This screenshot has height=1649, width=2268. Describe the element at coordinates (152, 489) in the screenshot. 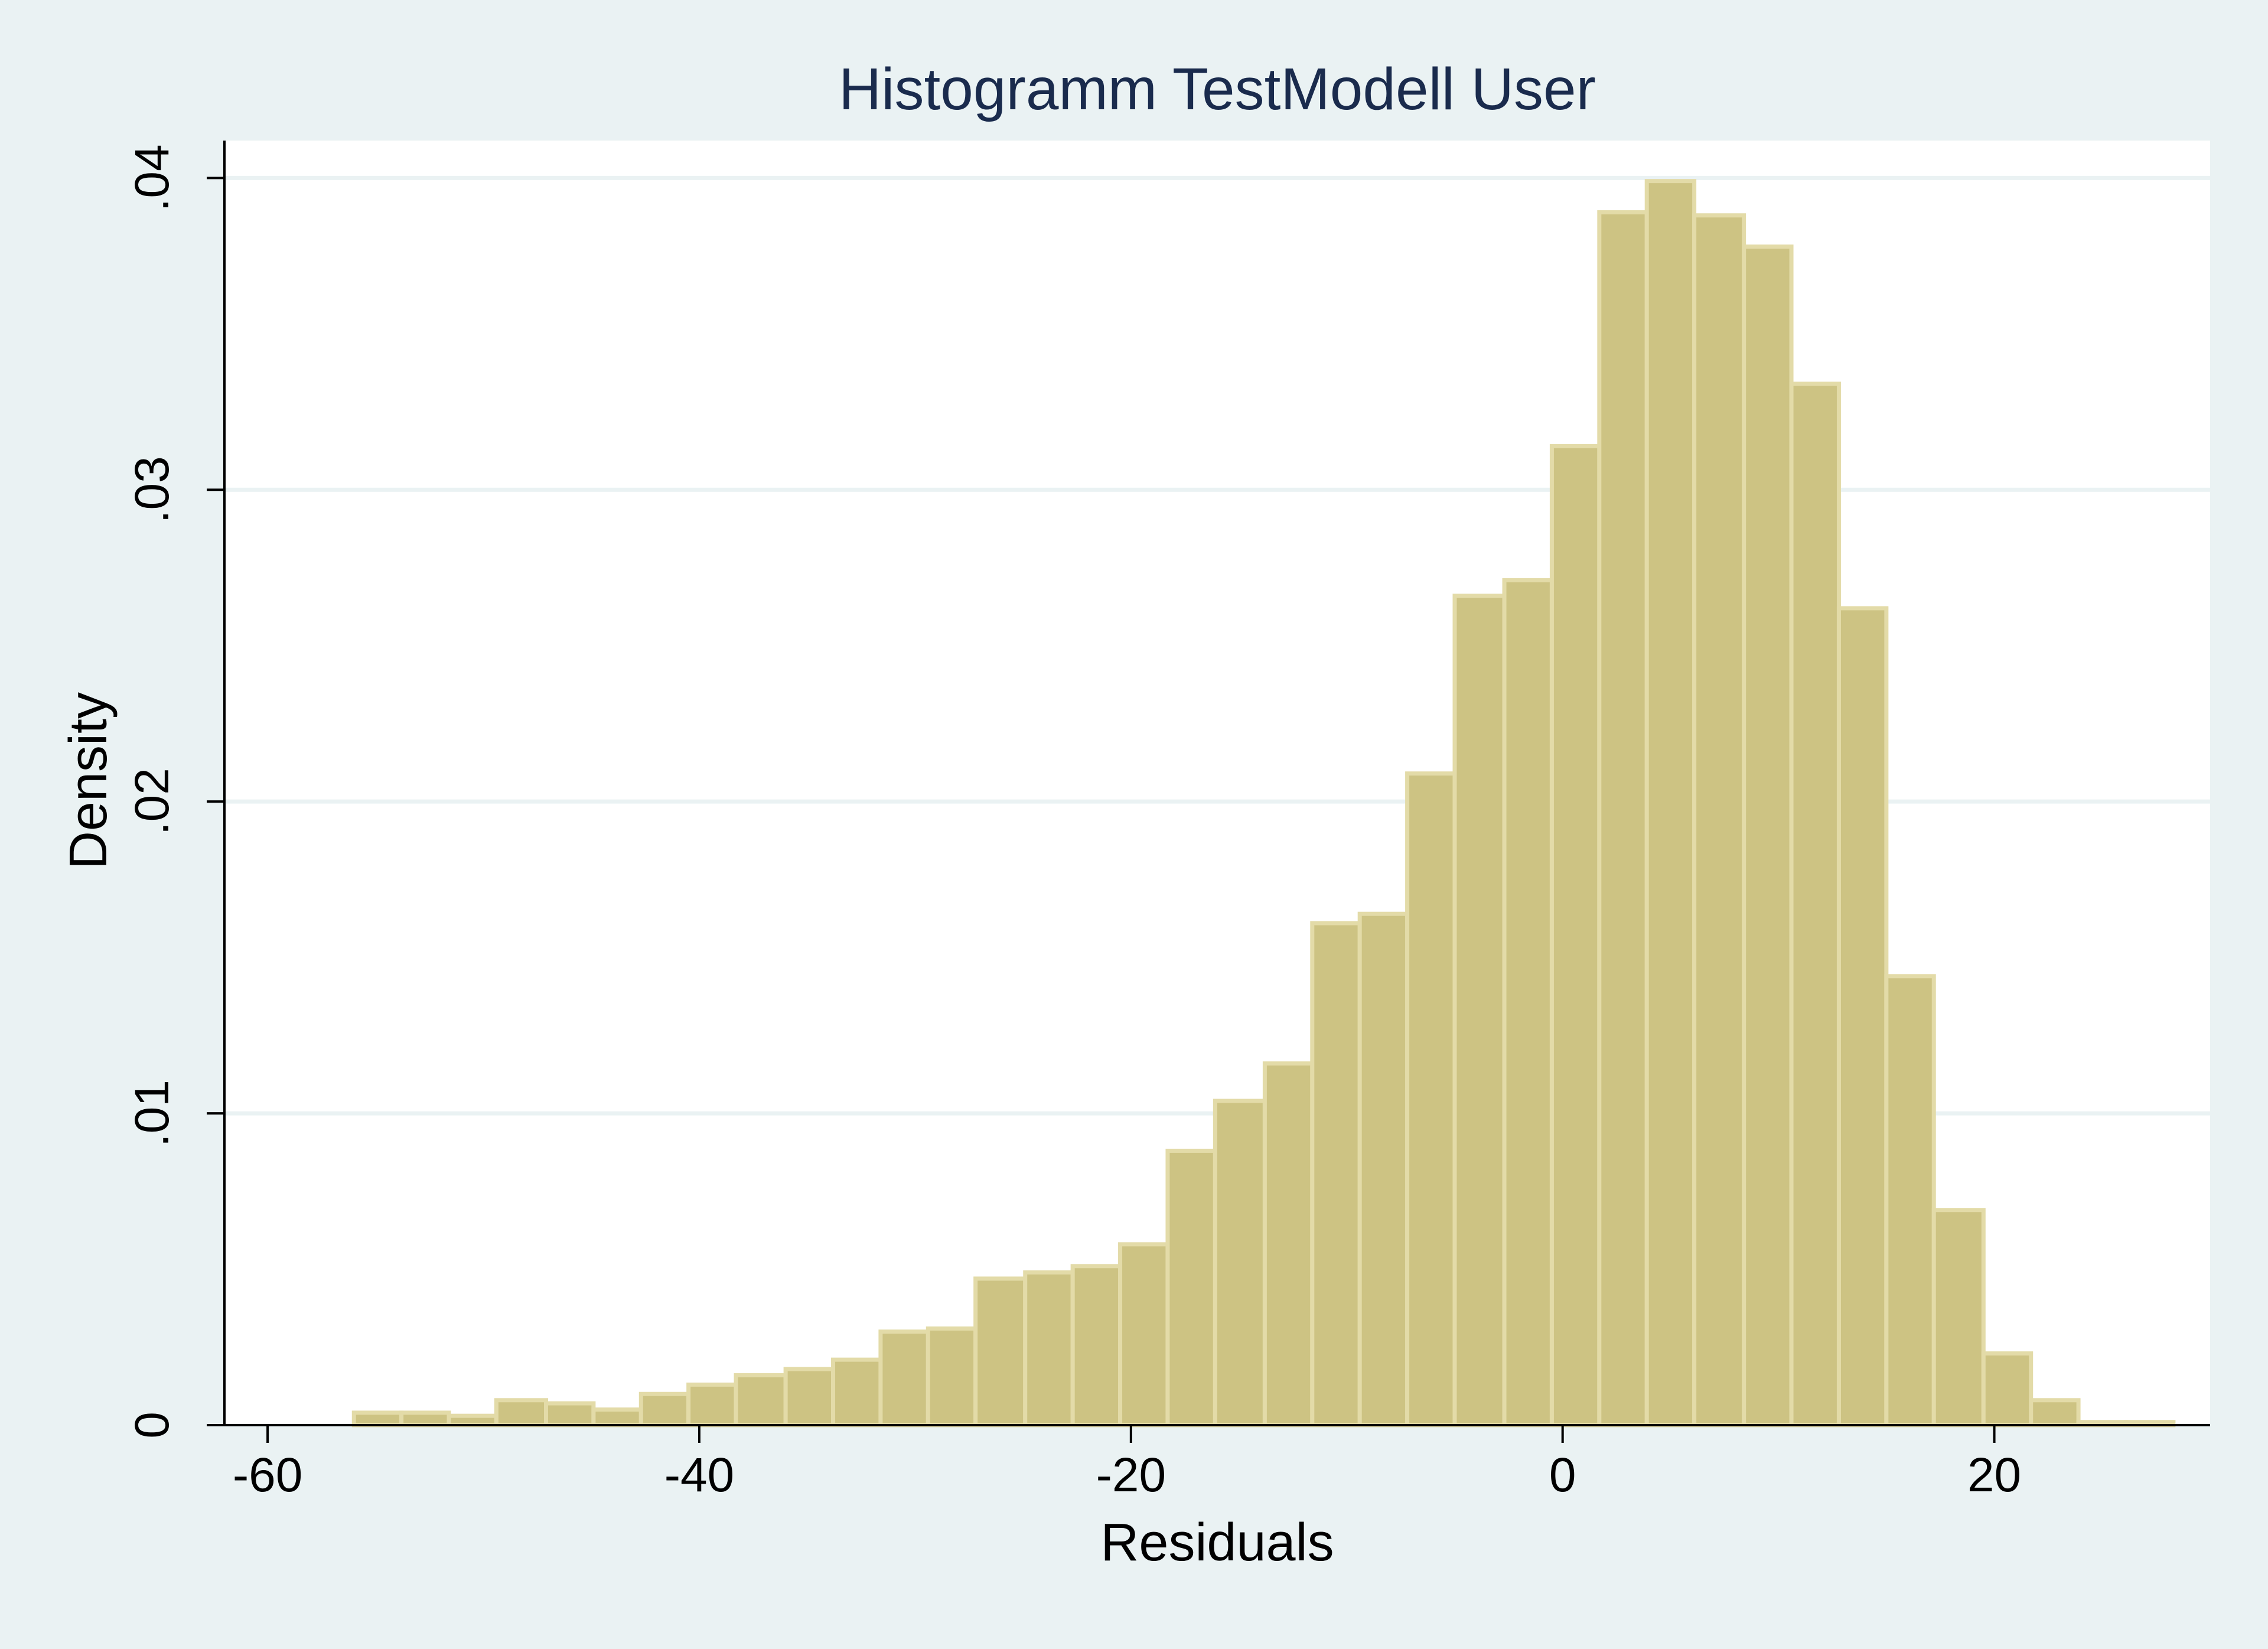

I see `y-tick-label: .03` at that location.